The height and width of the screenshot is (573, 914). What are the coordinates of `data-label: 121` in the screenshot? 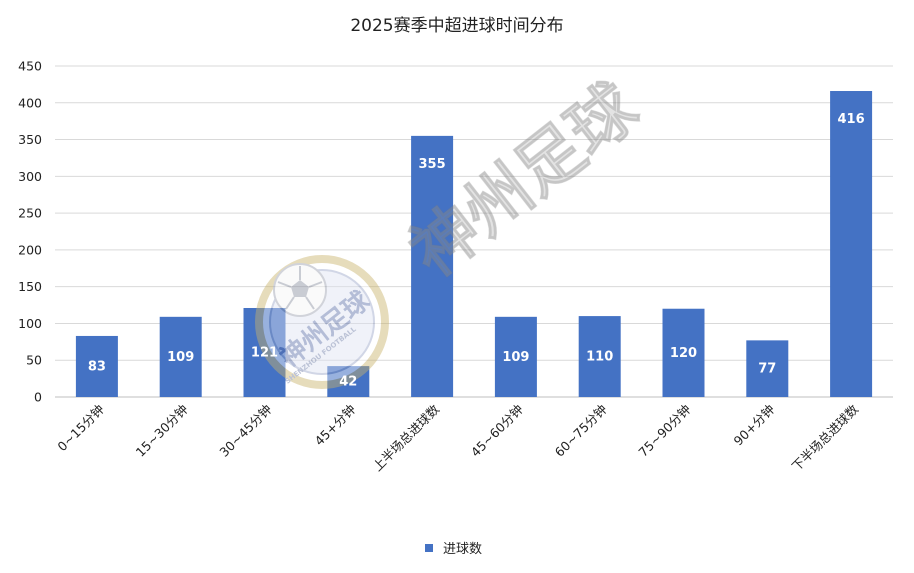 It's located at (264, 352).